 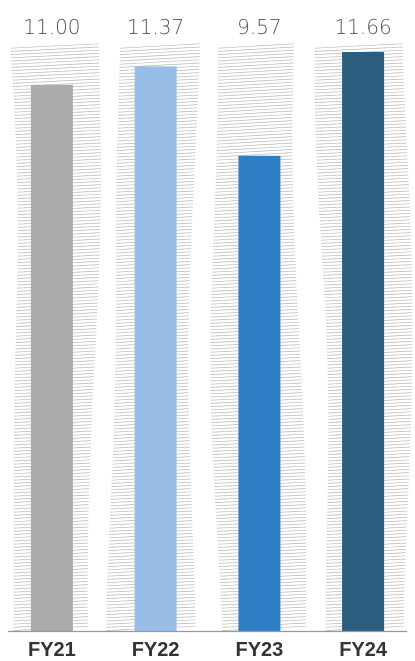 I want to click on category-label-fy24: FY24, so click(x=363, y=650).